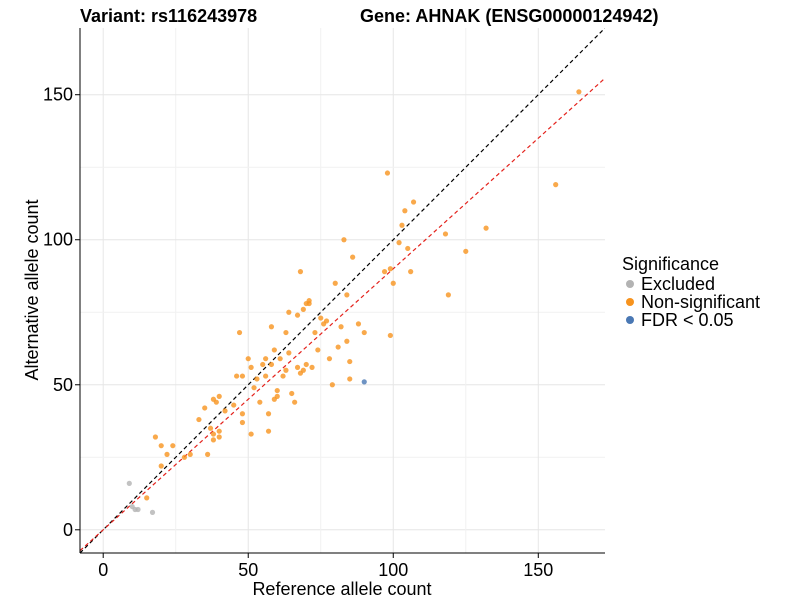 The image size is (800, 600). I want to click on y-tick-label: 0, so click(68, 530).